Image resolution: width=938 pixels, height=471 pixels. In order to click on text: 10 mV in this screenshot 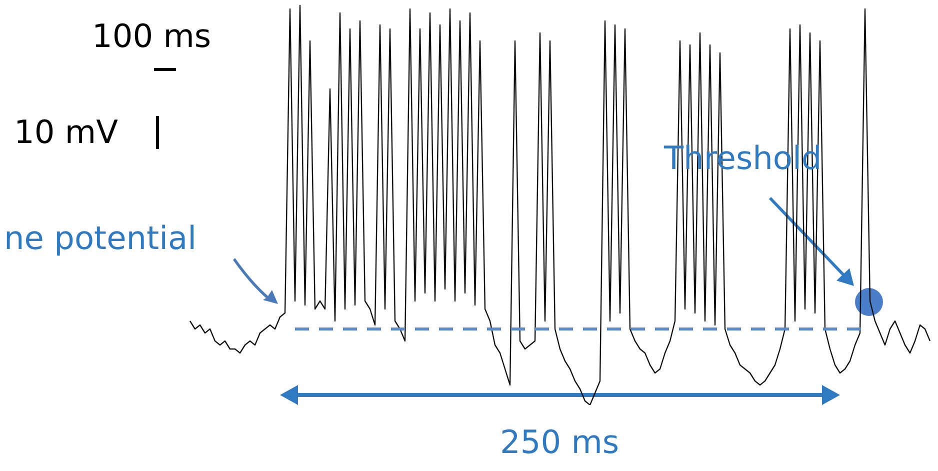, I will do `click(66, 132)`.